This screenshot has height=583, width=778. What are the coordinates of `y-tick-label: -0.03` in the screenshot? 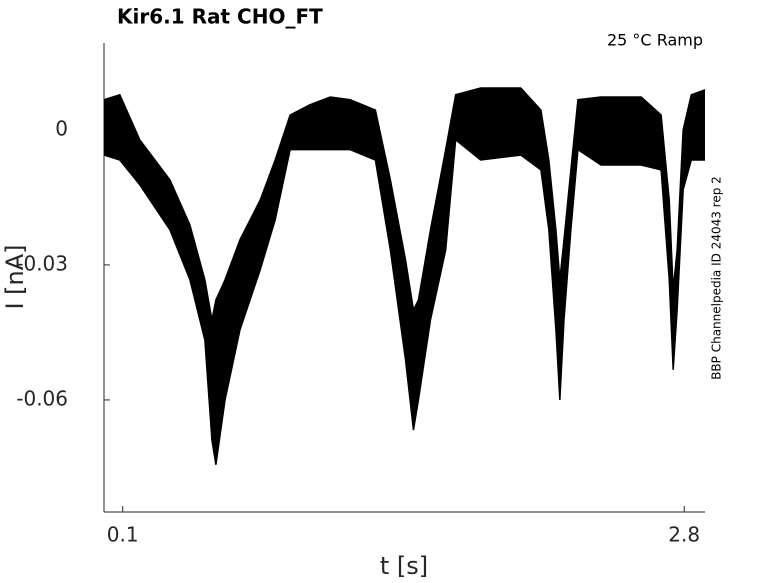 It's located at (42, 263).